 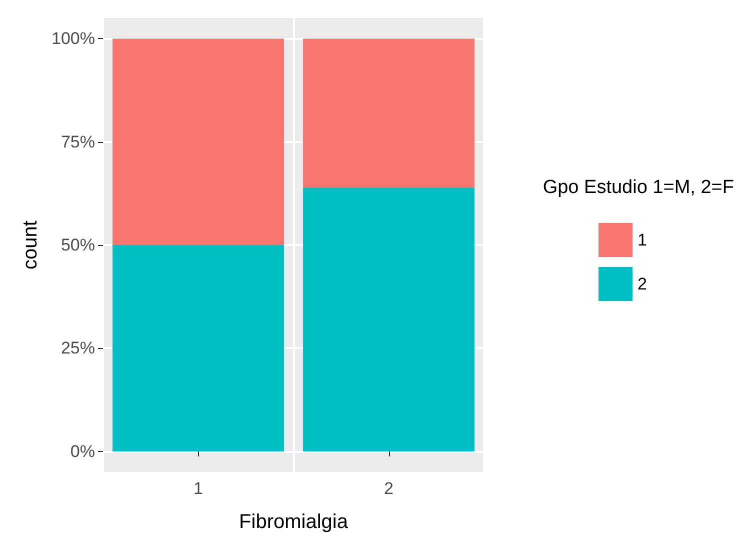 What do you see at coordinates (294, 522) in the screenshot?
I see `x-axis-title: Fibromialgia` at bounding box center [294, 522].